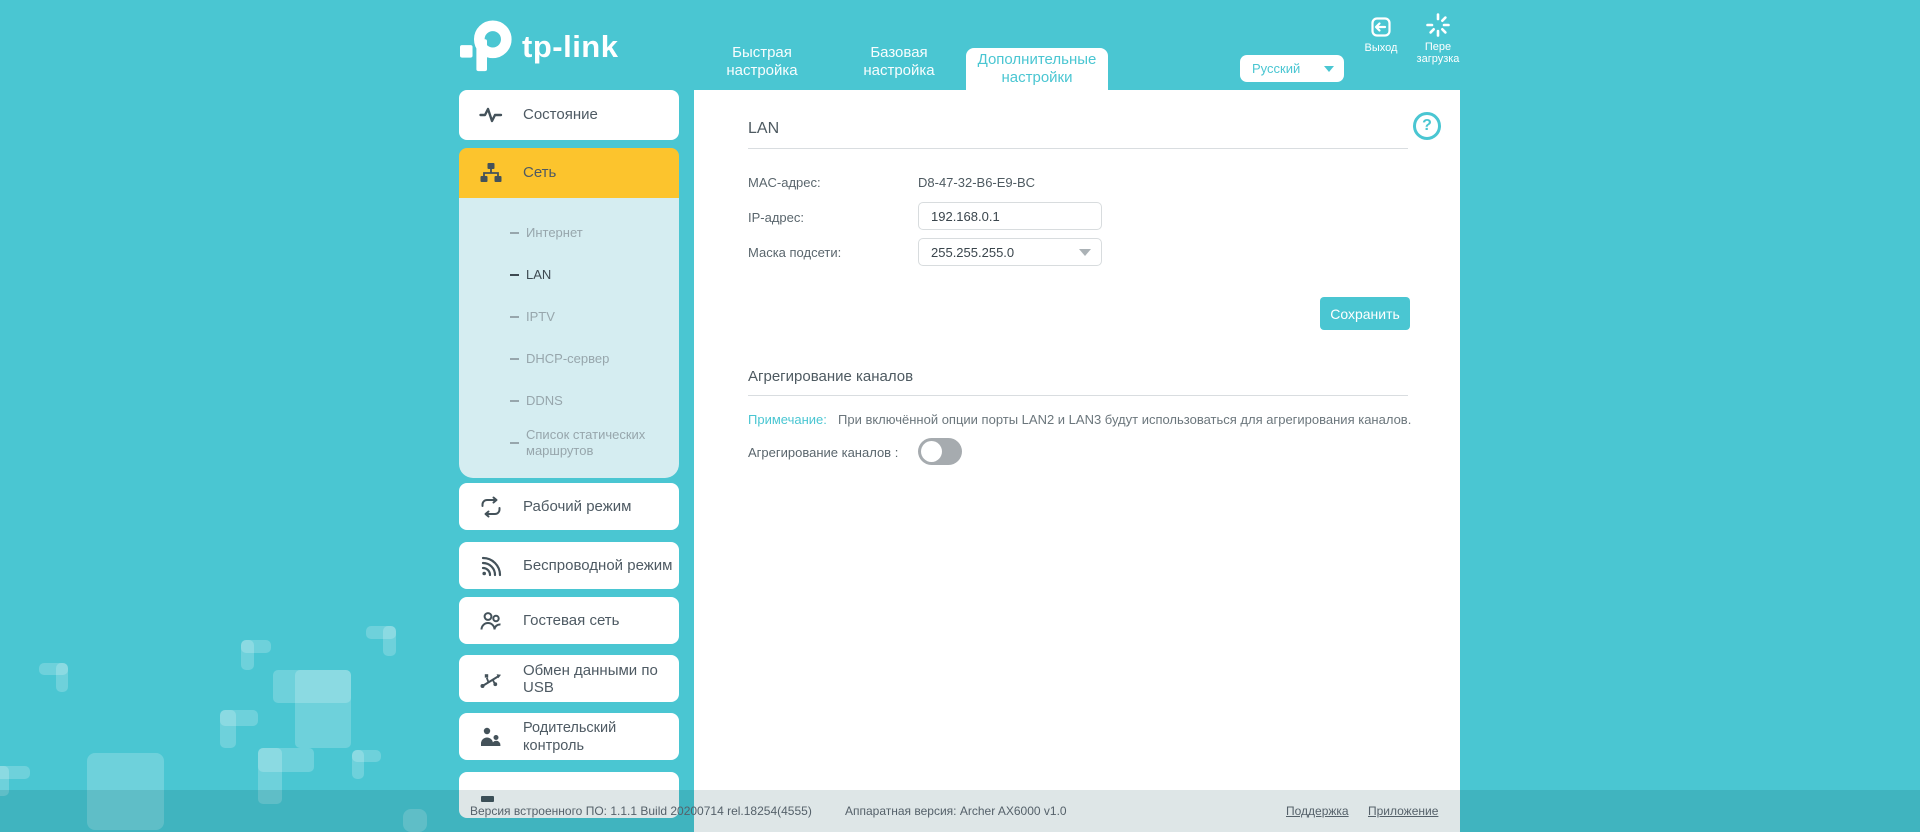 Image resolution: width=1920 pixels, height=832 pixels. What do you see at coordinates (1037, 59) in the screenshot?
I see `tab-advanced-line1: Дополнительные` at bounding box center [1037, 59].